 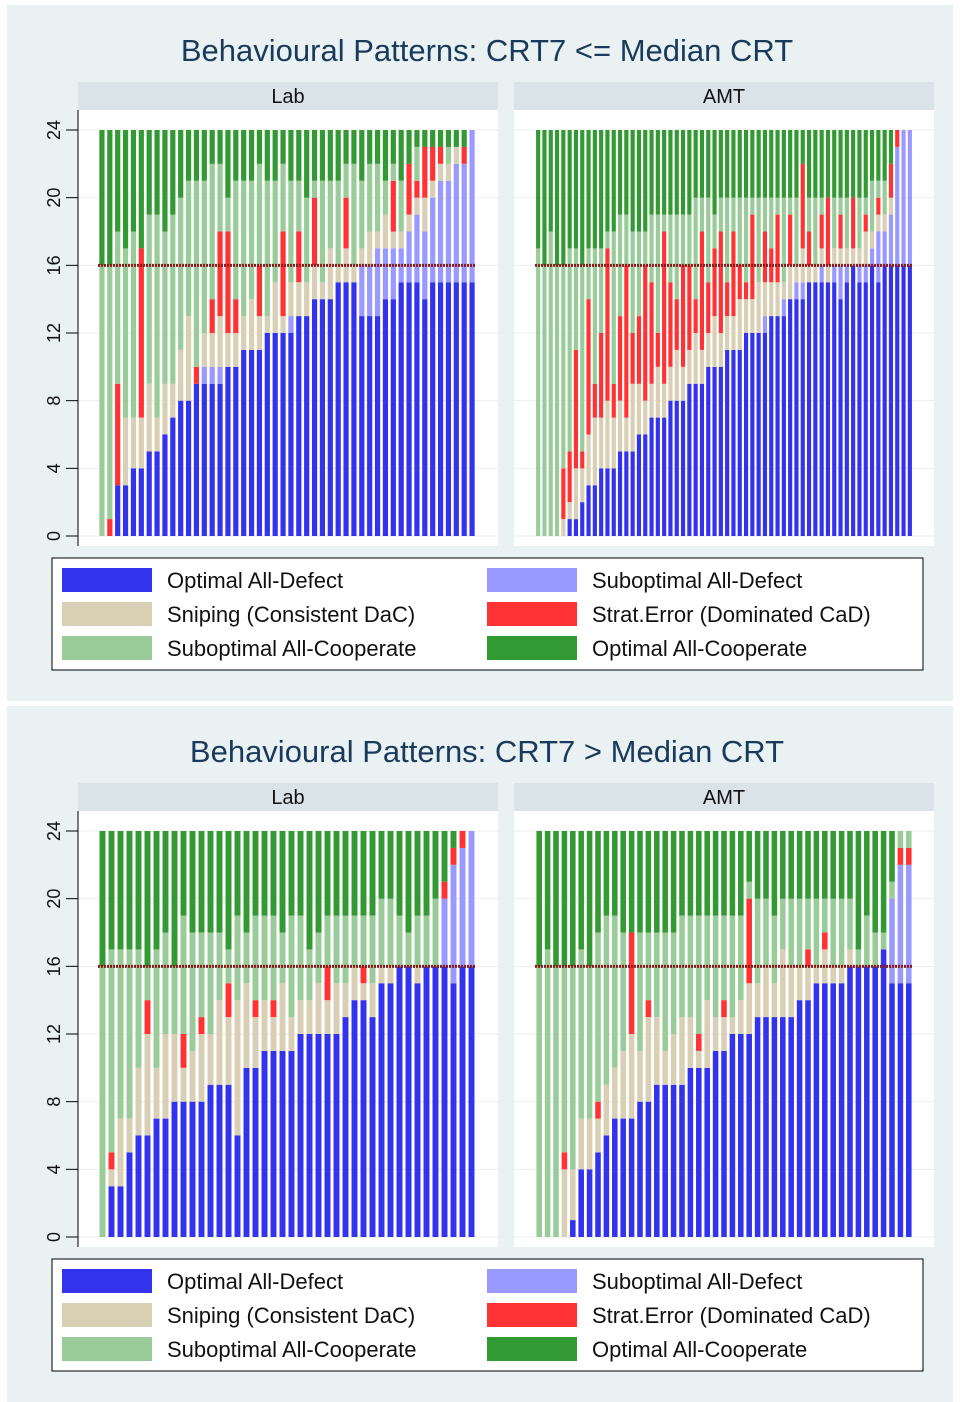 I want to click on legend-swatch, so click(x=107, y=1281).